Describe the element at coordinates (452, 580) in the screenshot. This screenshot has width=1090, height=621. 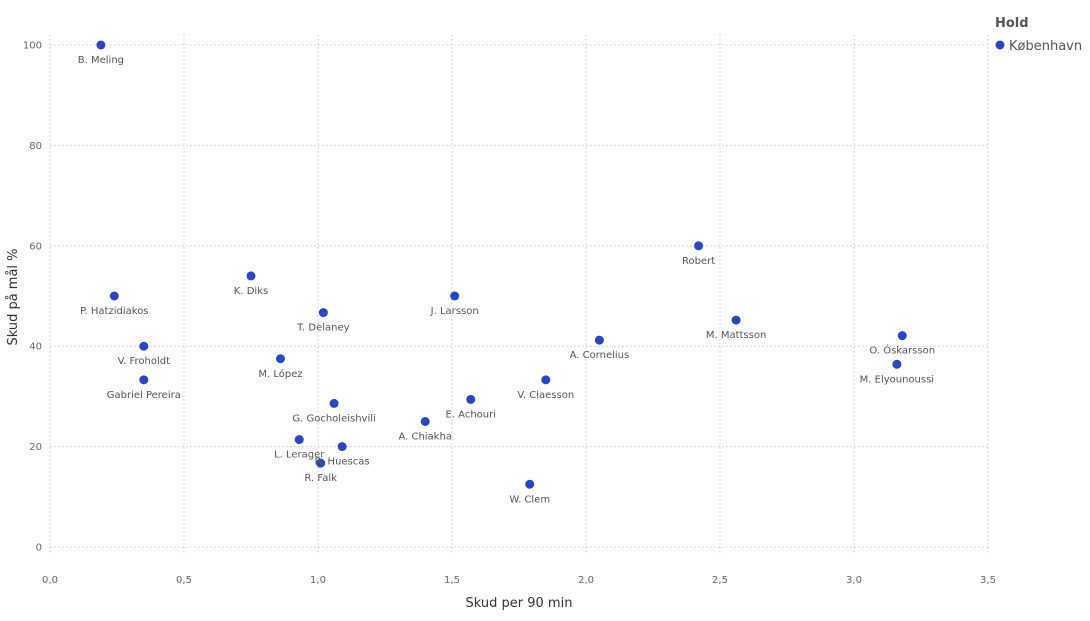
I see `x-tick-label: 1,5` at that location.